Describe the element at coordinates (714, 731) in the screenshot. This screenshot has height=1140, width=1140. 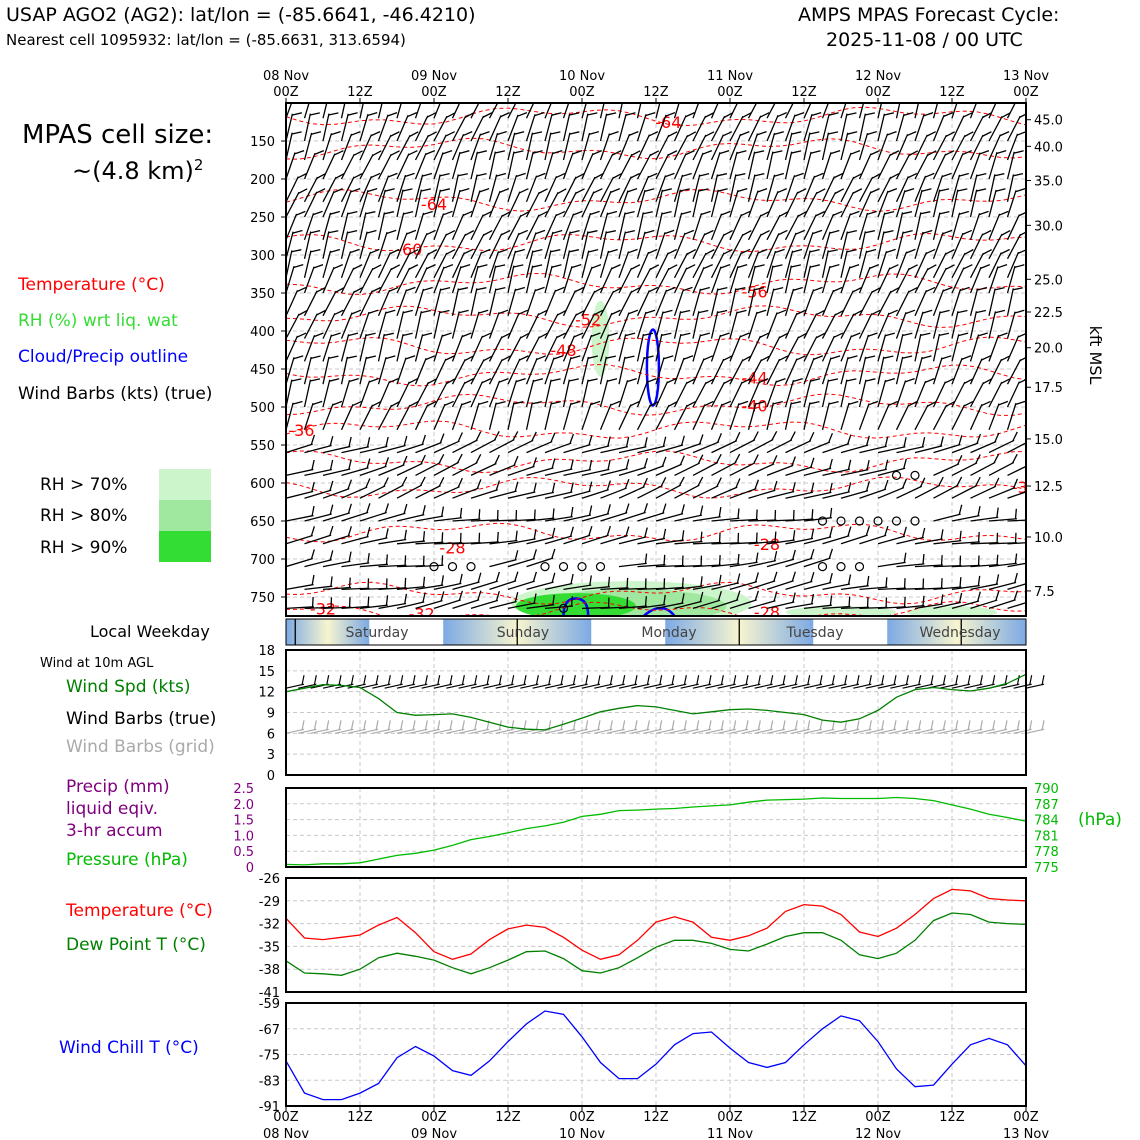
I see `wind-barb-grid` at that location.